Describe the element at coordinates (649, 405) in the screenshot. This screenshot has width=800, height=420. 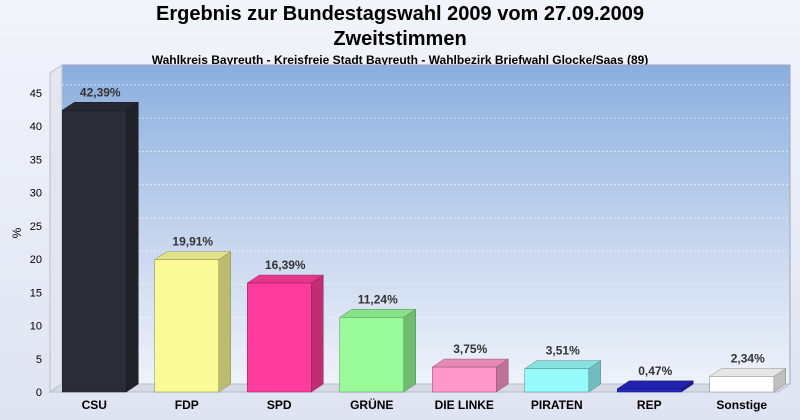
I see `x-tick-label: REP` at that location.